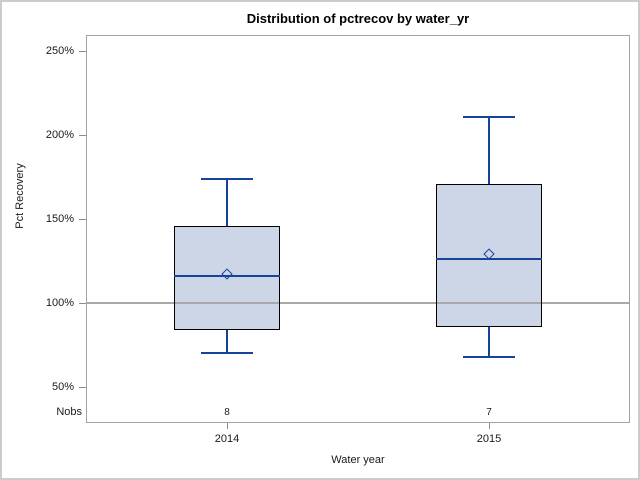 This screenshot has height=480, width=640. I want to click on nobs-row-label: Nobs, so click(69, 412).